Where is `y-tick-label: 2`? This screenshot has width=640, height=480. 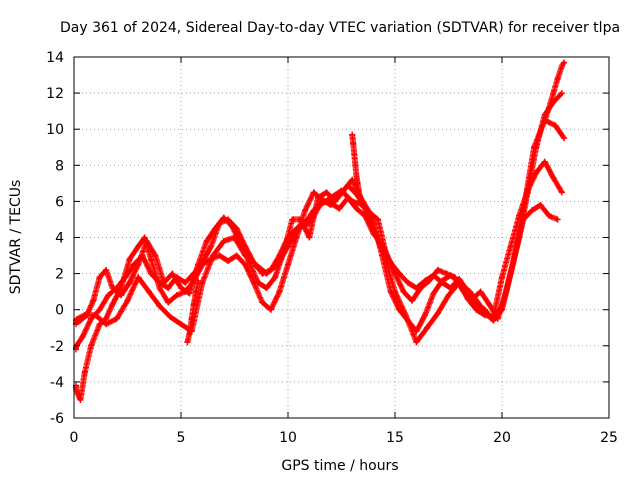 y-tick-label: 2 is located at coordinates (59, 275).